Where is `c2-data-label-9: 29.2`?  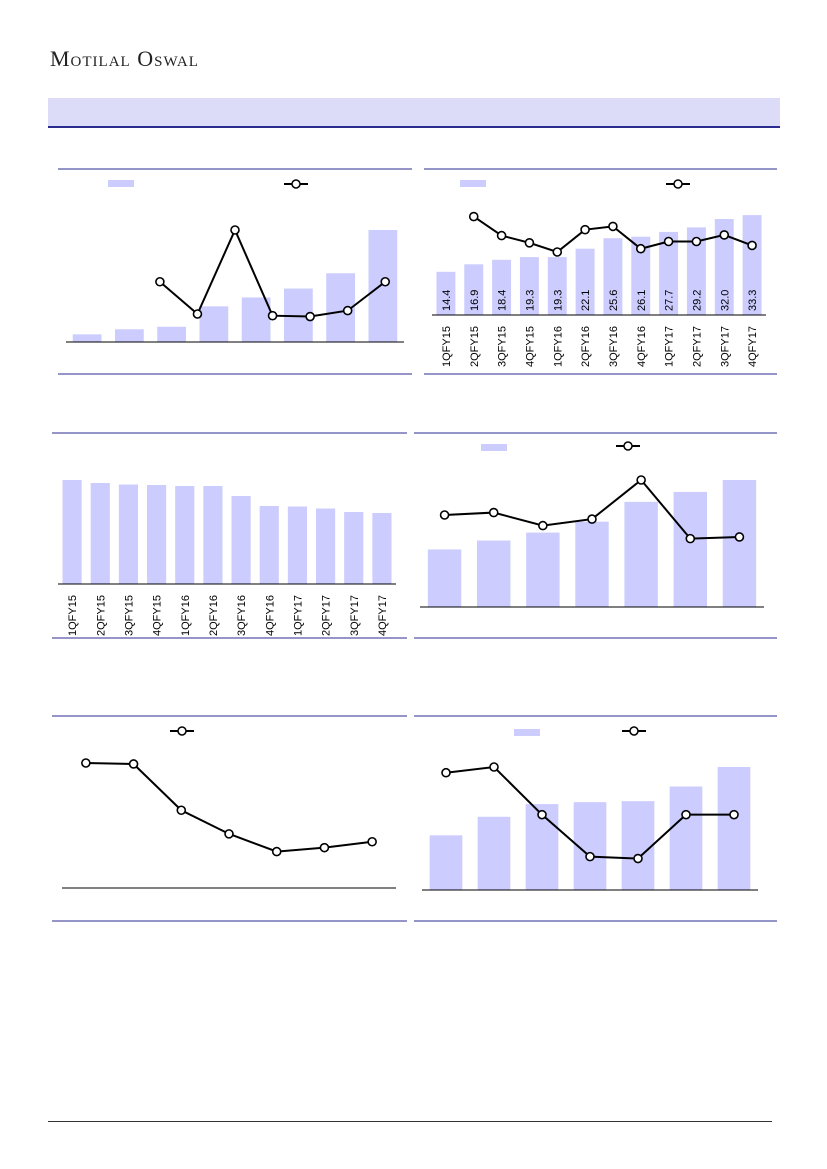 c2-data-label-9: 29.2 is located at coordinates (697, 300).